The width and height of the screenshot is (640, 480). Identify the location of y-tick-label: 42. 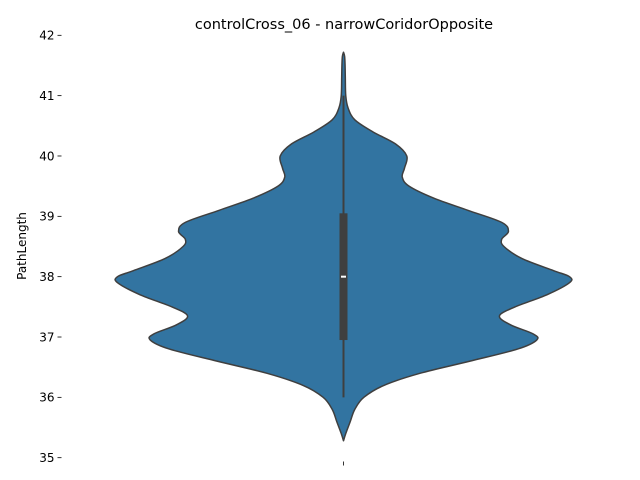
(46, 36).